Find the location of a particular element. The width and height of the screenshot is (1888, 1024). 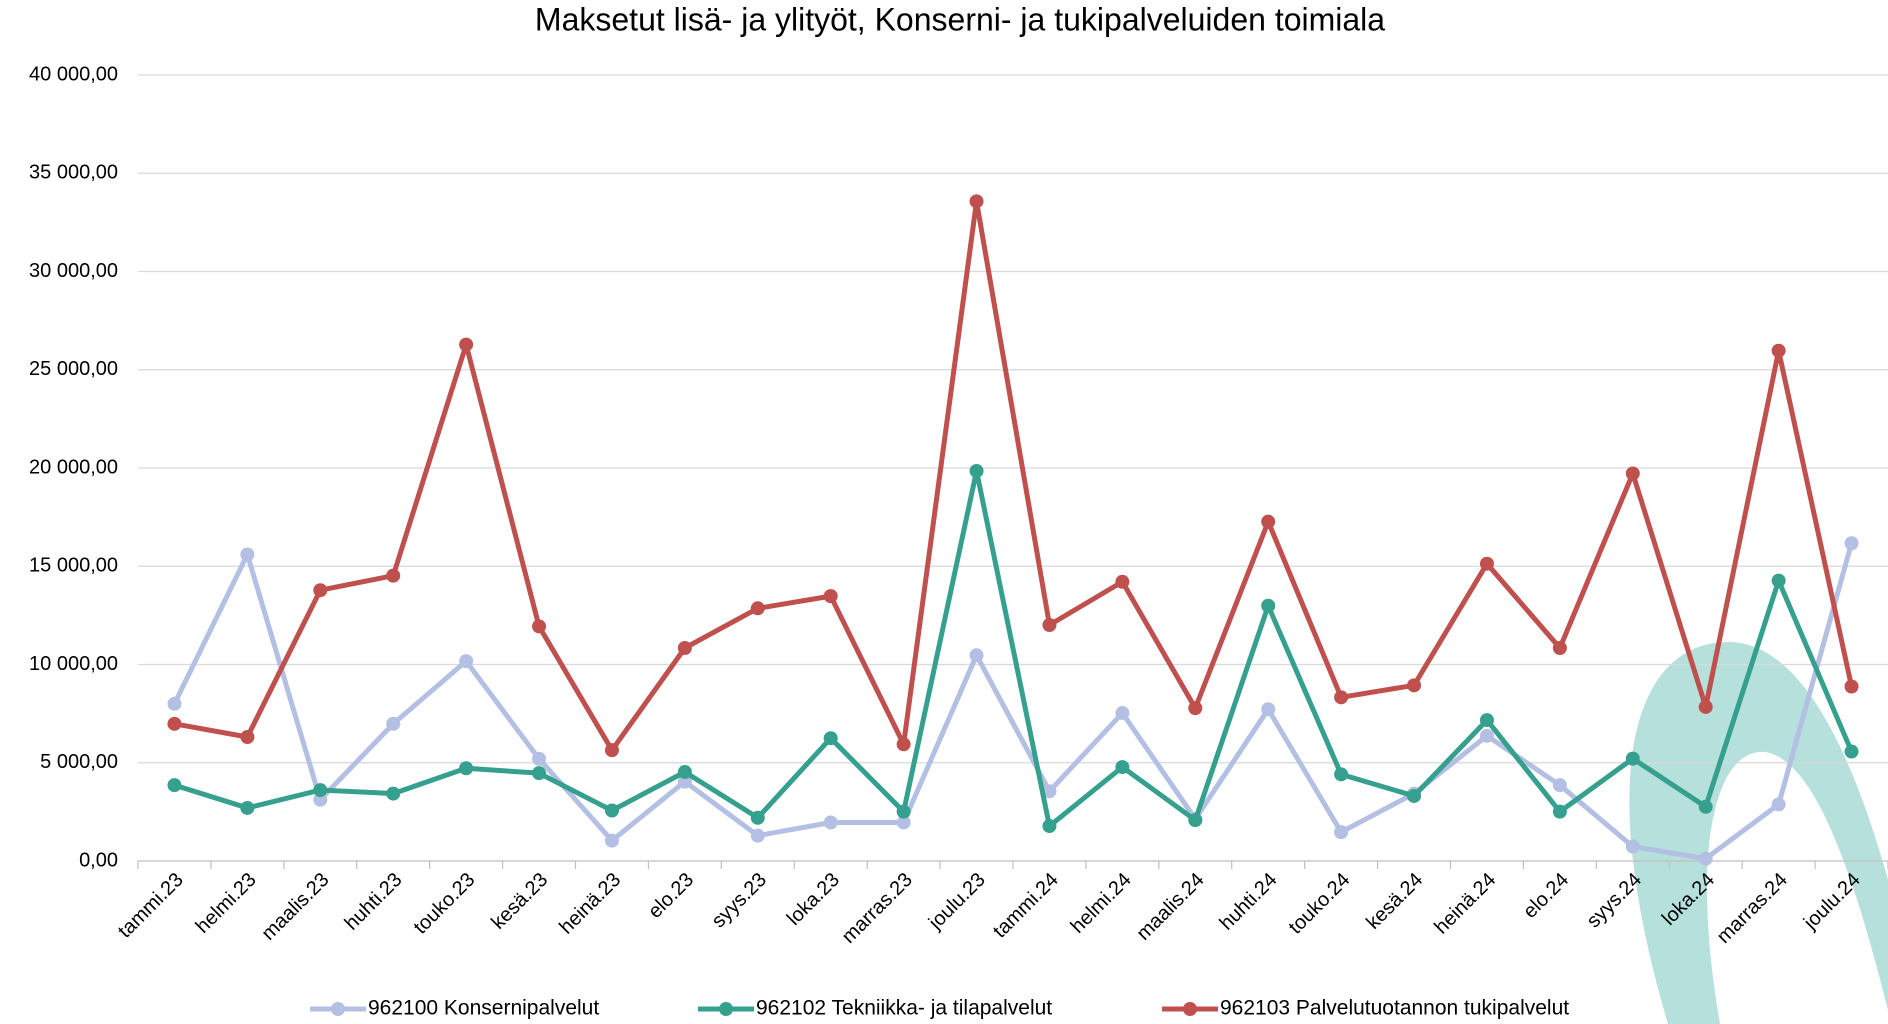

y-tick-label: 5 000,00 is located at coordinates (79, 762).